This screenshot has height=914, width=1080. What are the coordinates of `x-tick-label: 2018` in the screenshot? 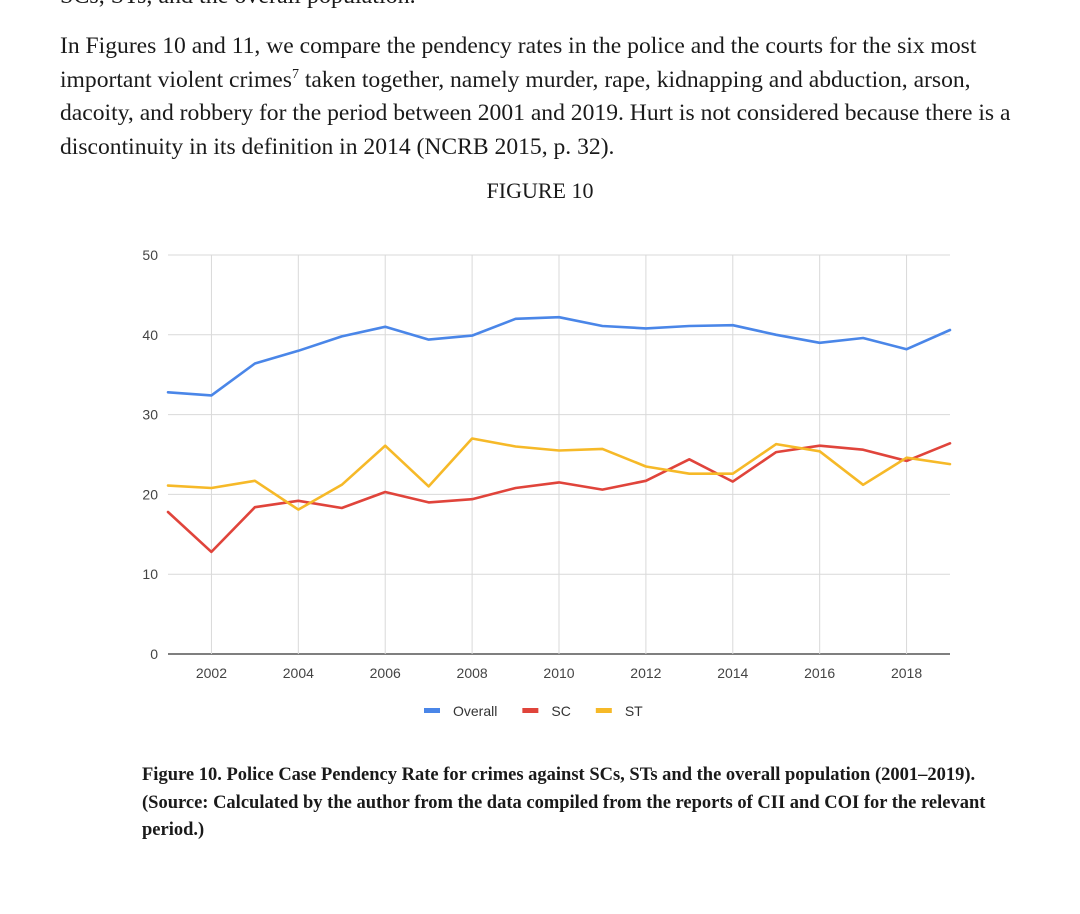 It's located at (906, 673).